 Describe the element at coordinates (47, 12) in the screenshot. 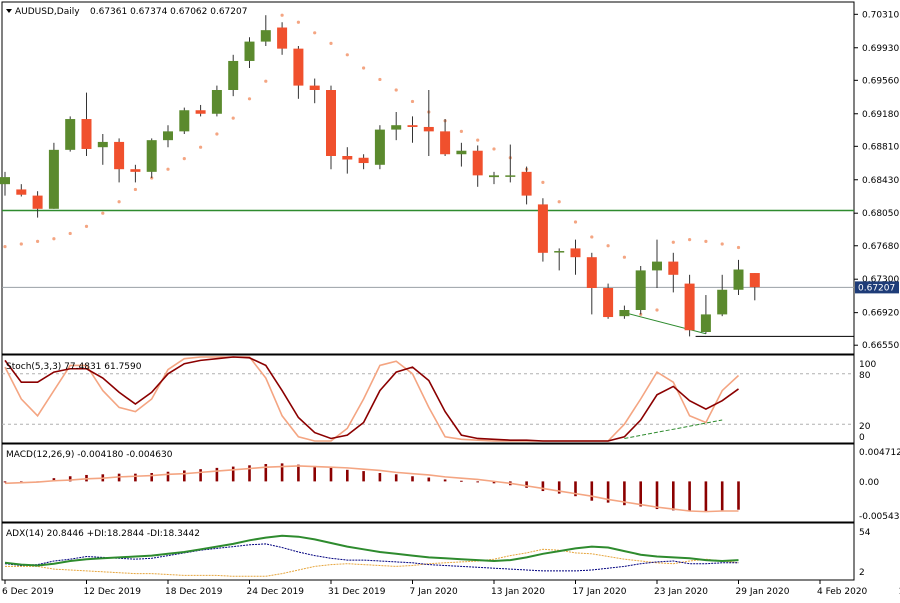

I see `symbol-label: AUDUSD,Daily` at that location.